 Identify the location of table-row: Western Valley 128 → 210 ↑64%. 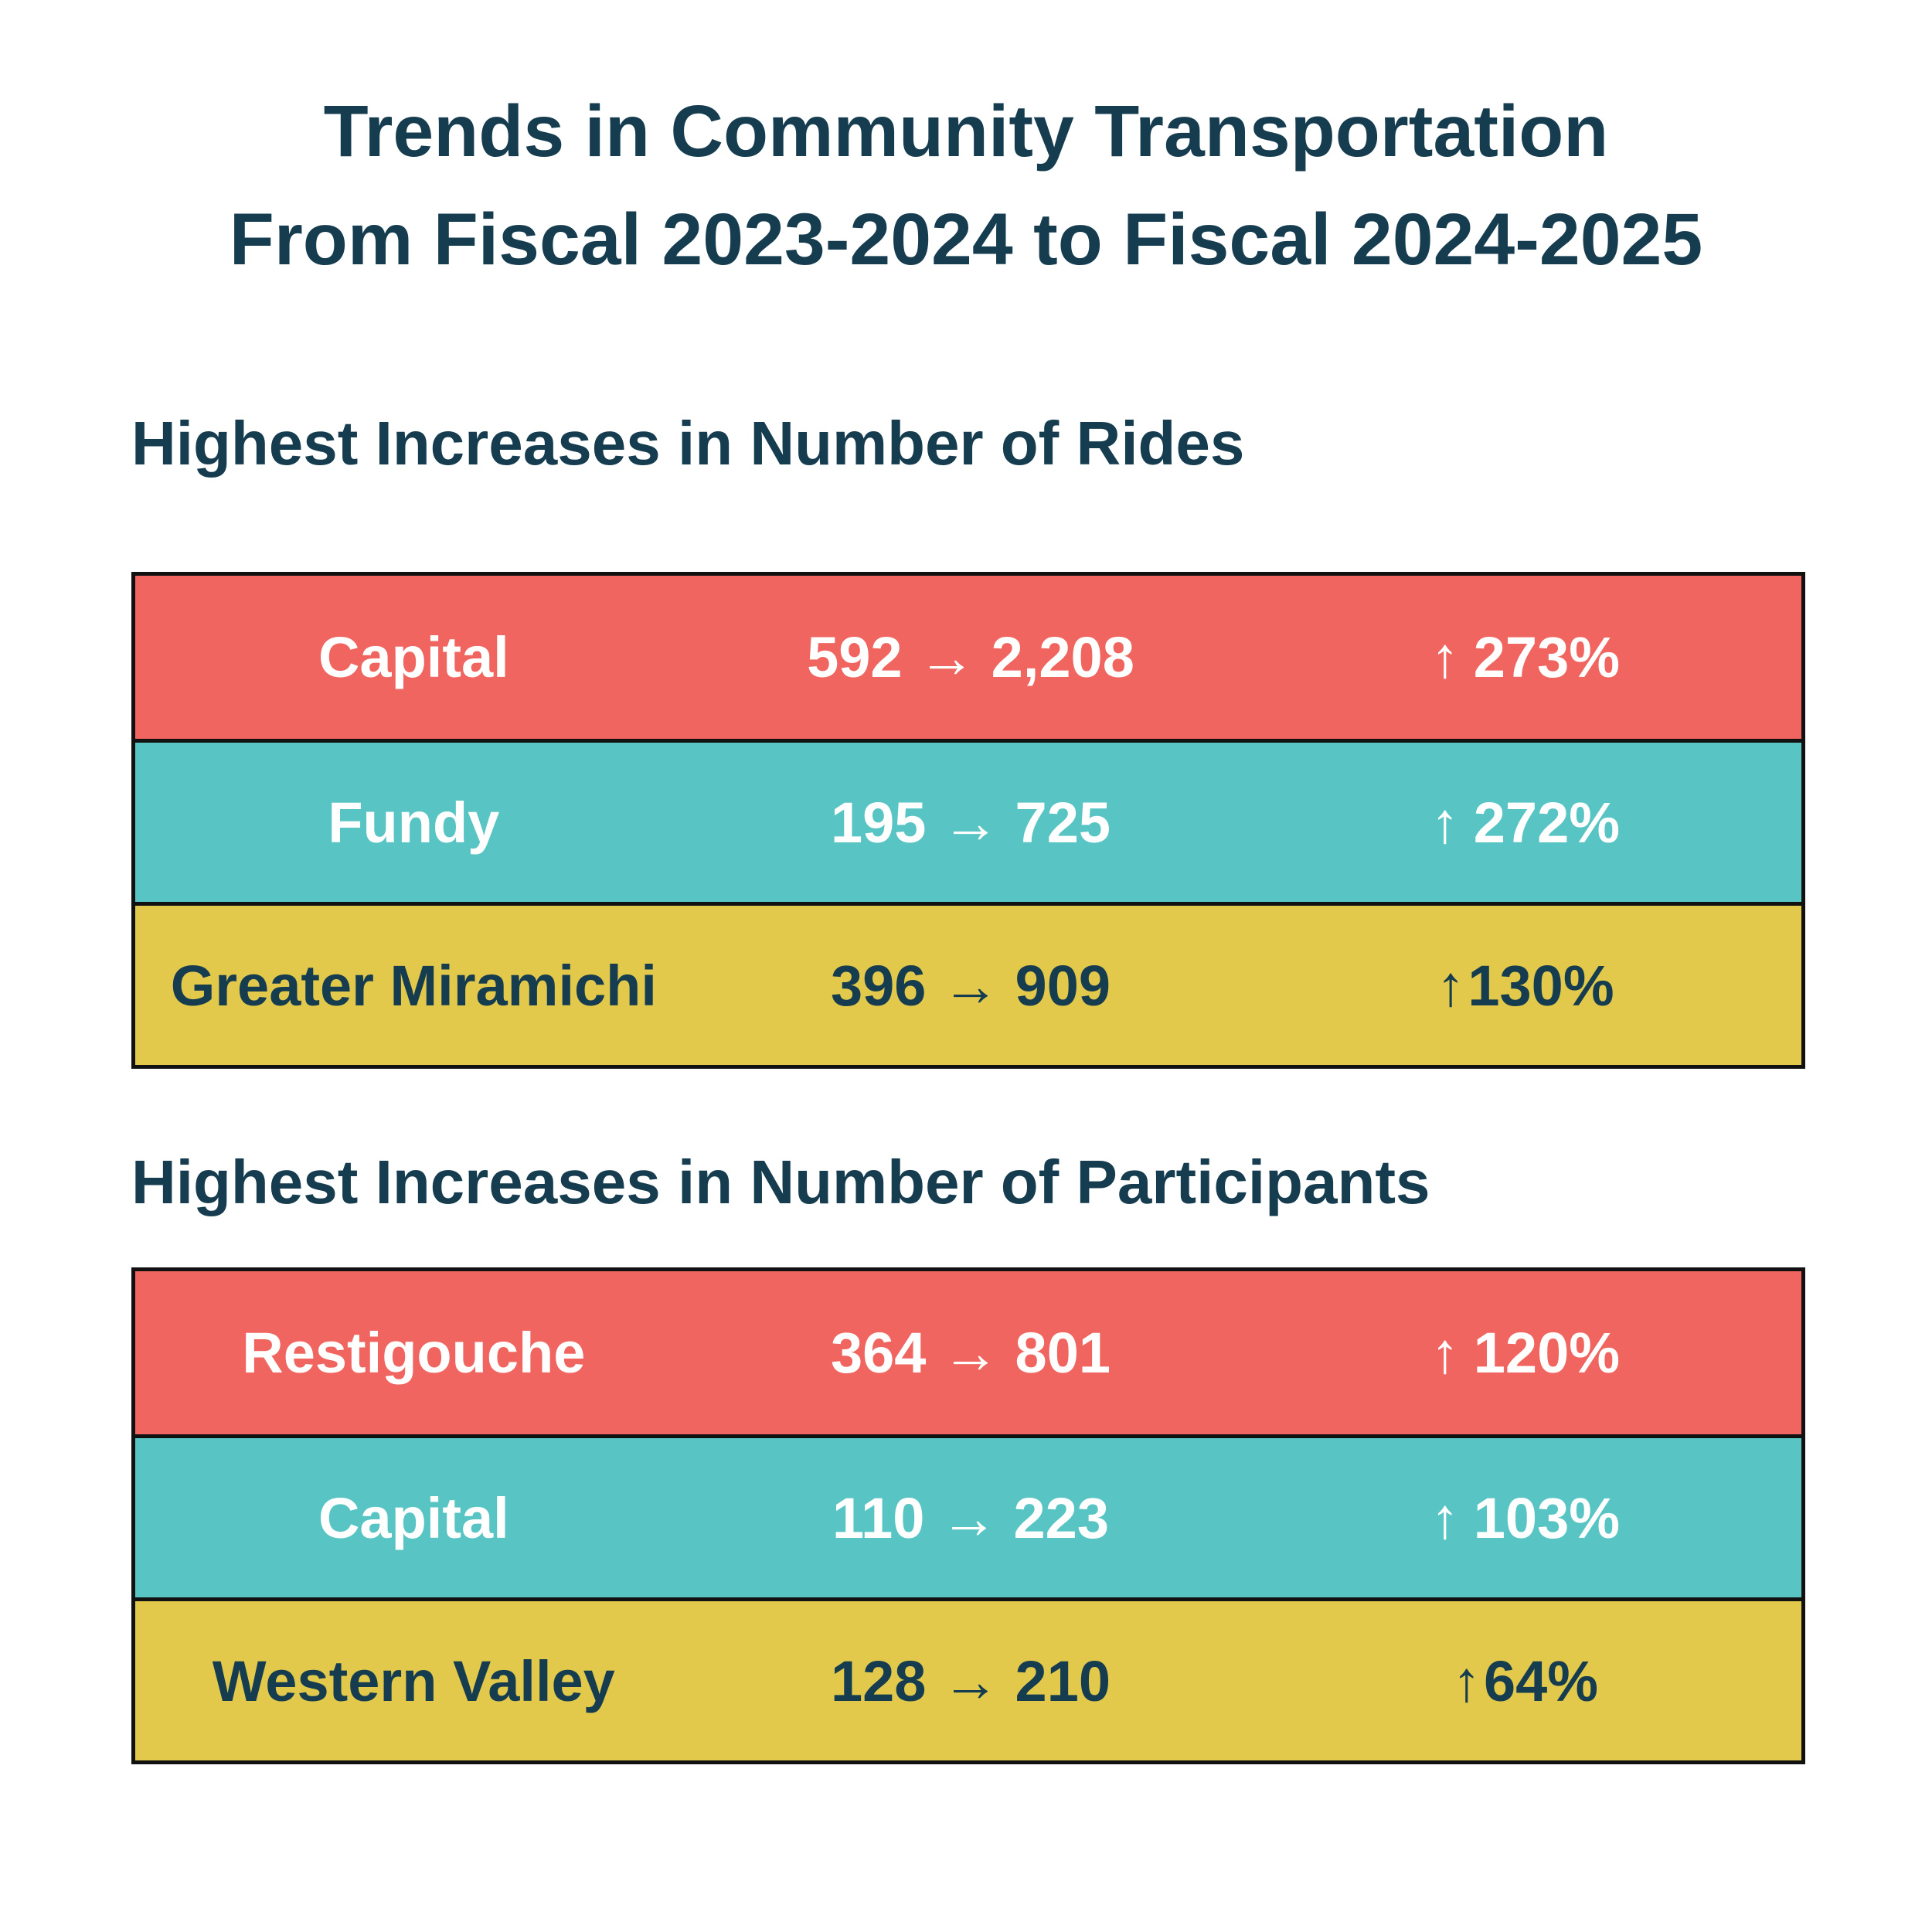
(968, 1679).